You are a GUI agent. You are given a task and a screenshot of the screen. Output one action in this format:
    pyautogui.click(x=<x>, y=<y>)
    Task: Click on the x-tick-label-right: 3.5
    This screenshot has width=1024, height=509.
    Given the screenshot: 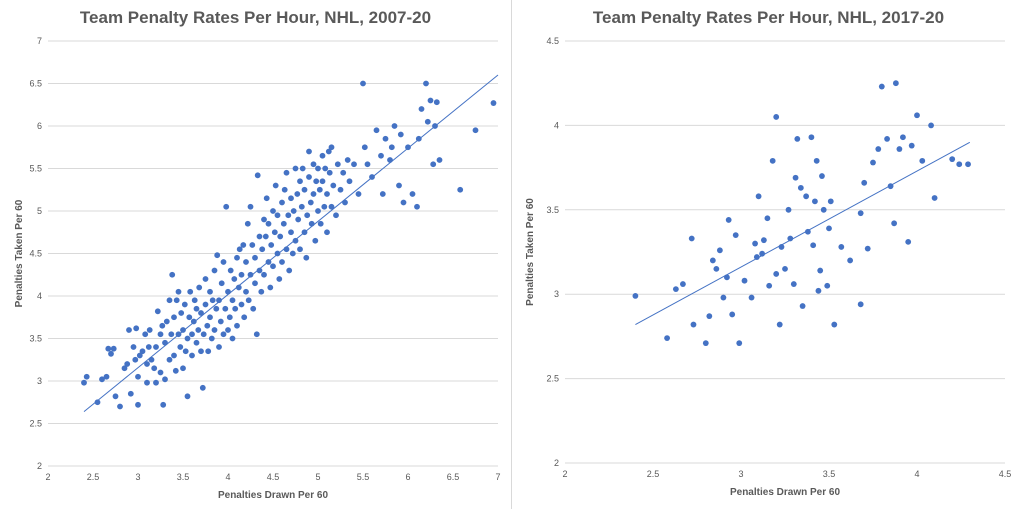 What is the action you would take?
    pyautogui.click(x=829, y=474)
    